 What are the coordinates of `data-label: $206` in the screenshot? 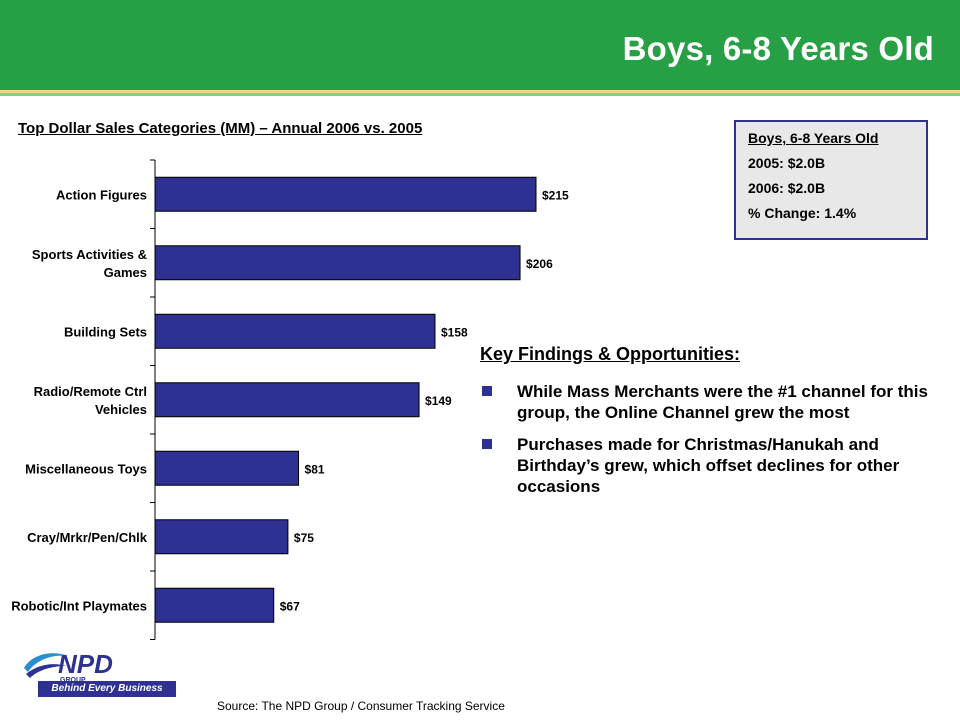 It's located at (539, 264).